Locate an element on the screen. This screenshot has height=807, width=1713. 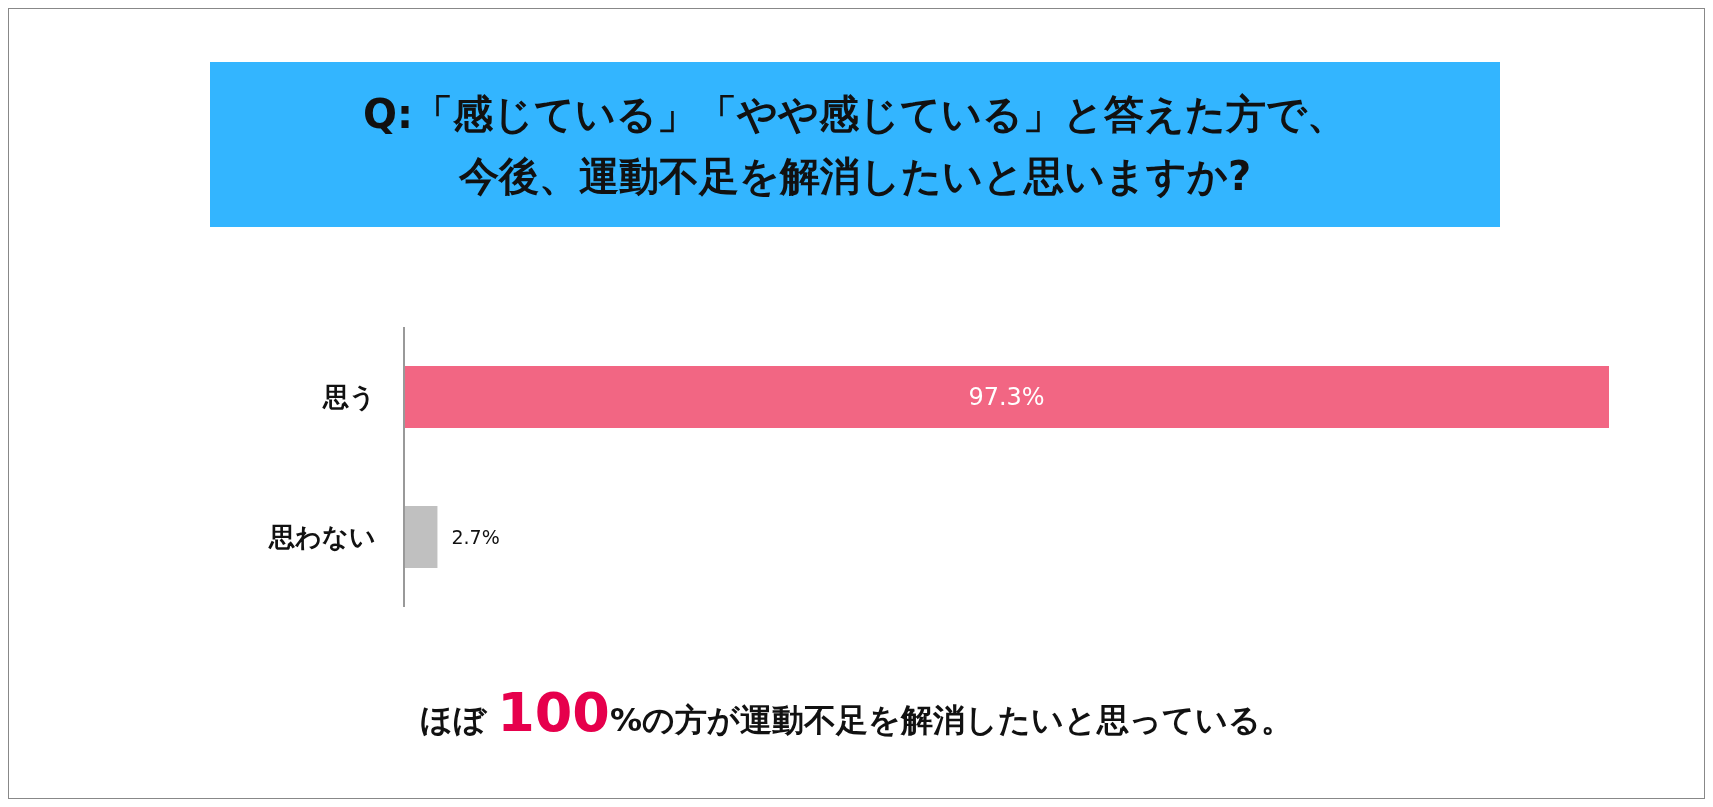
data-label: 2.7% is located at coordinates (475, 536).